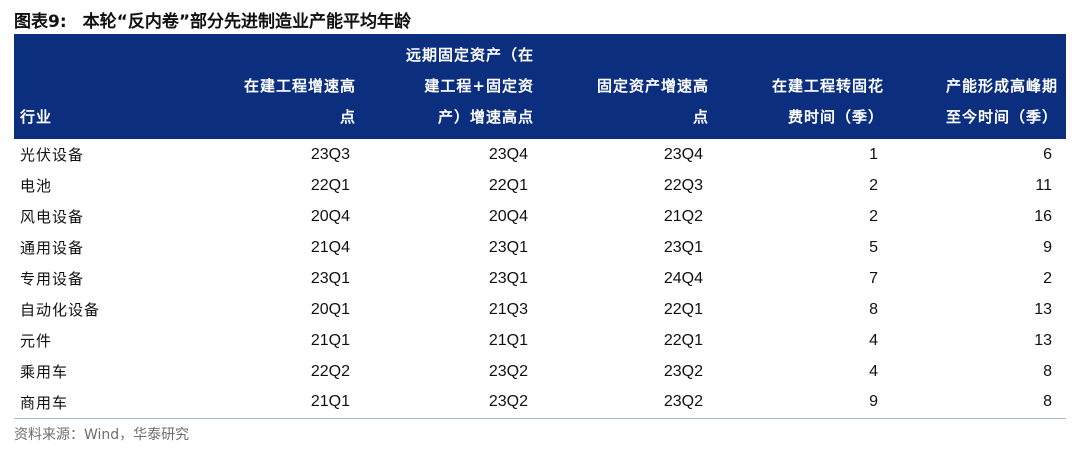 This screenshot has width=1080, height=452. What do you see at coordinates (683, 216) in the screenshot?
I see `fa-peak-cell: 21Q2` at bounding box center [683, 216].